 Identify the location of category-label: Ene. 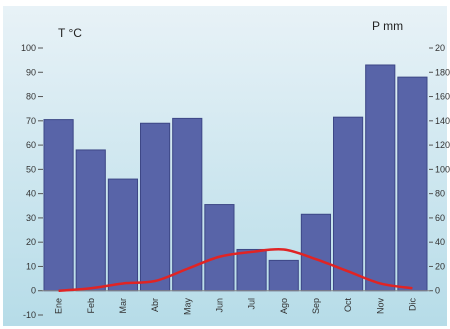
(59, 306).